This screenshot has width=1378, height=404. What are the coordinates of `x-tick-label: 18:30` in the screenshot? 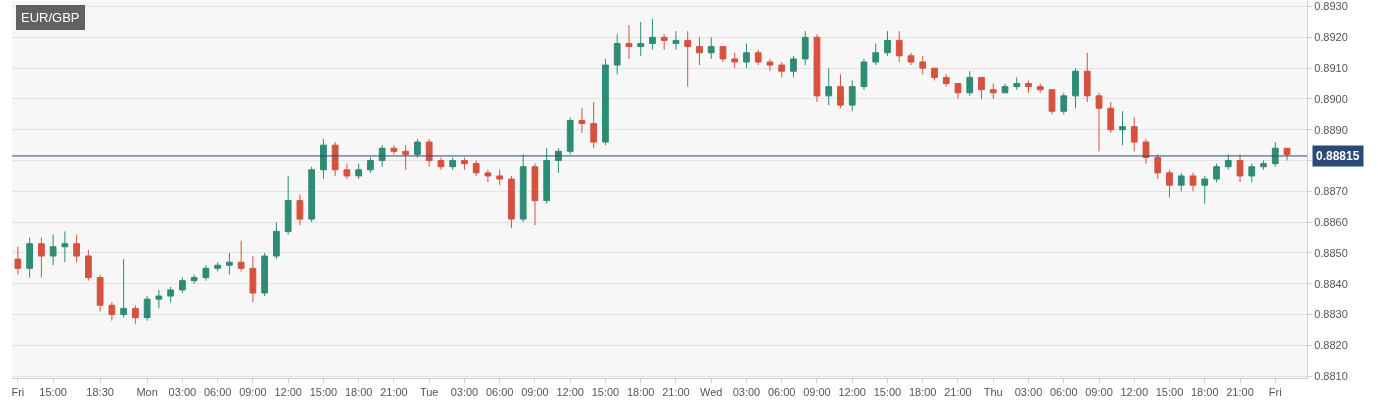 It's located at (100, 392).